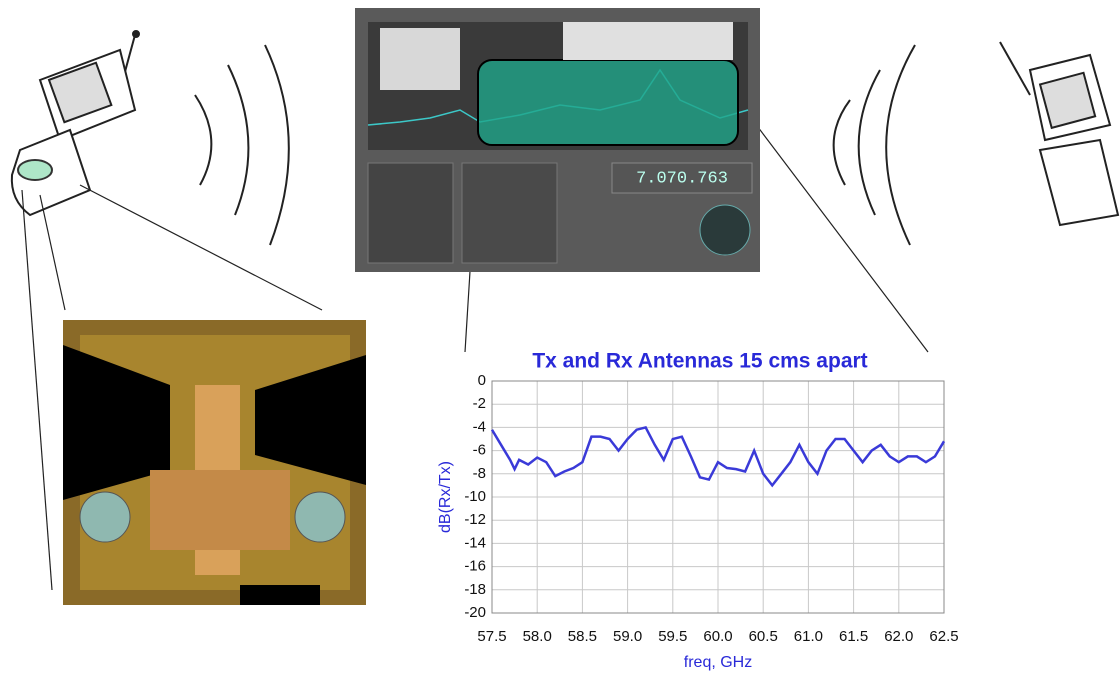 This screenshot has width=1120, height=673. Describe the element at coordinates (718, 662) in the screenshot. I see `x-axis-label: freq, GHz` at that location.